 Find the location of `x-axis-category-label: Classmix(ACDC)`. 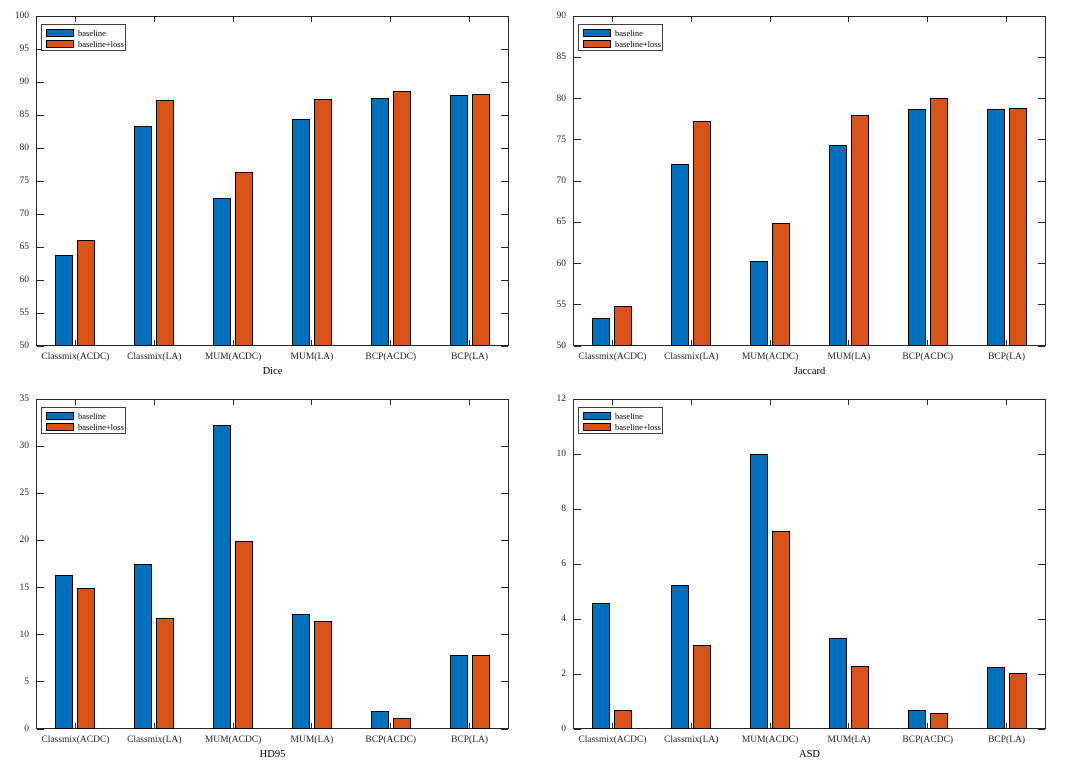

x-axis-category-label: Classmix(ACDC) is located at coordinates (75, 357).